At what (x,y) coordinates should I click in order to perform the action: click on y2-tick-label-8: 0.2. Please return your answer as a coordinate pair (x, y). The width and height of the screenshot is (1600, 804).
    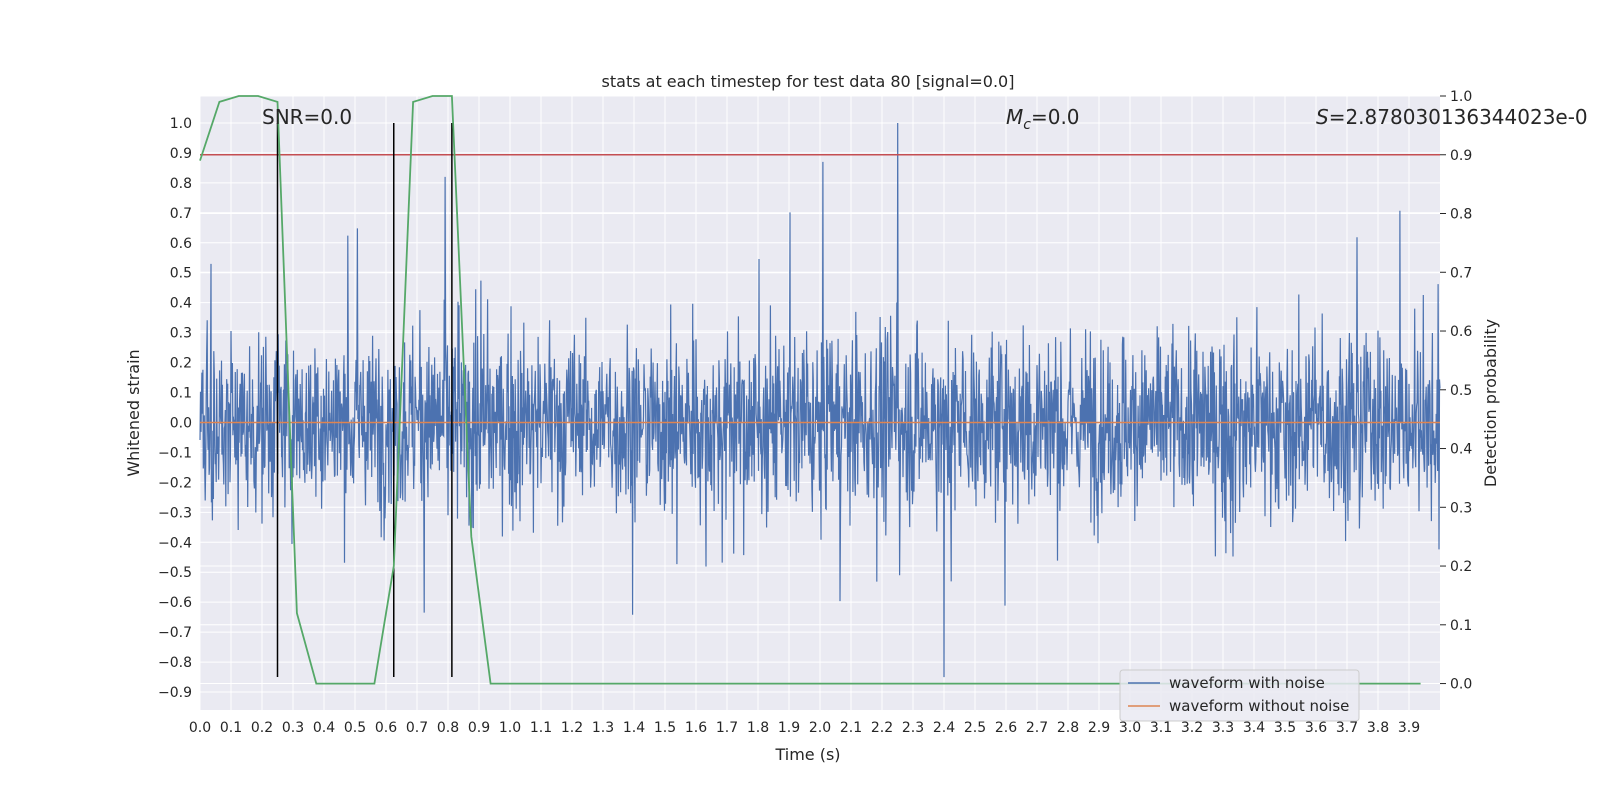
    Looking at the image, I should click on (1461, 567).